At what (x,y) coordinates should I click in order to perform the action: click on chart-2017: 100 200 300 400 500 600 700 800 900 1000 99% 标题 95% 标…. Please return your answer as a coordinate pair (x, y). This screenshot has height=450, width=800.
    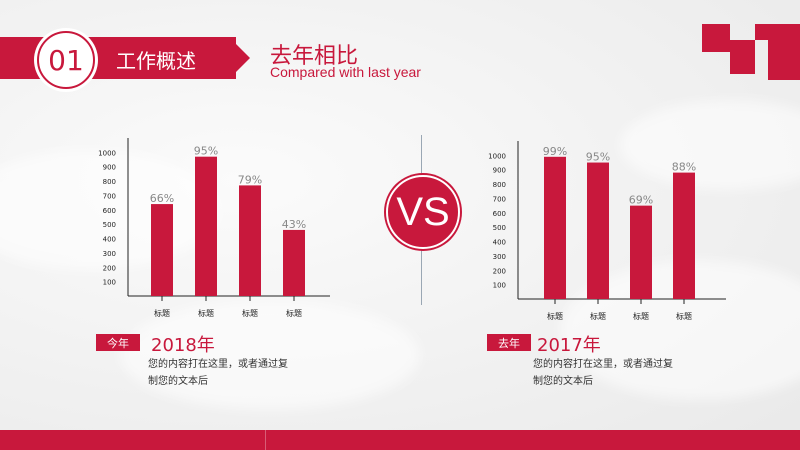
    Looking at the image, I should click on (607, 231).